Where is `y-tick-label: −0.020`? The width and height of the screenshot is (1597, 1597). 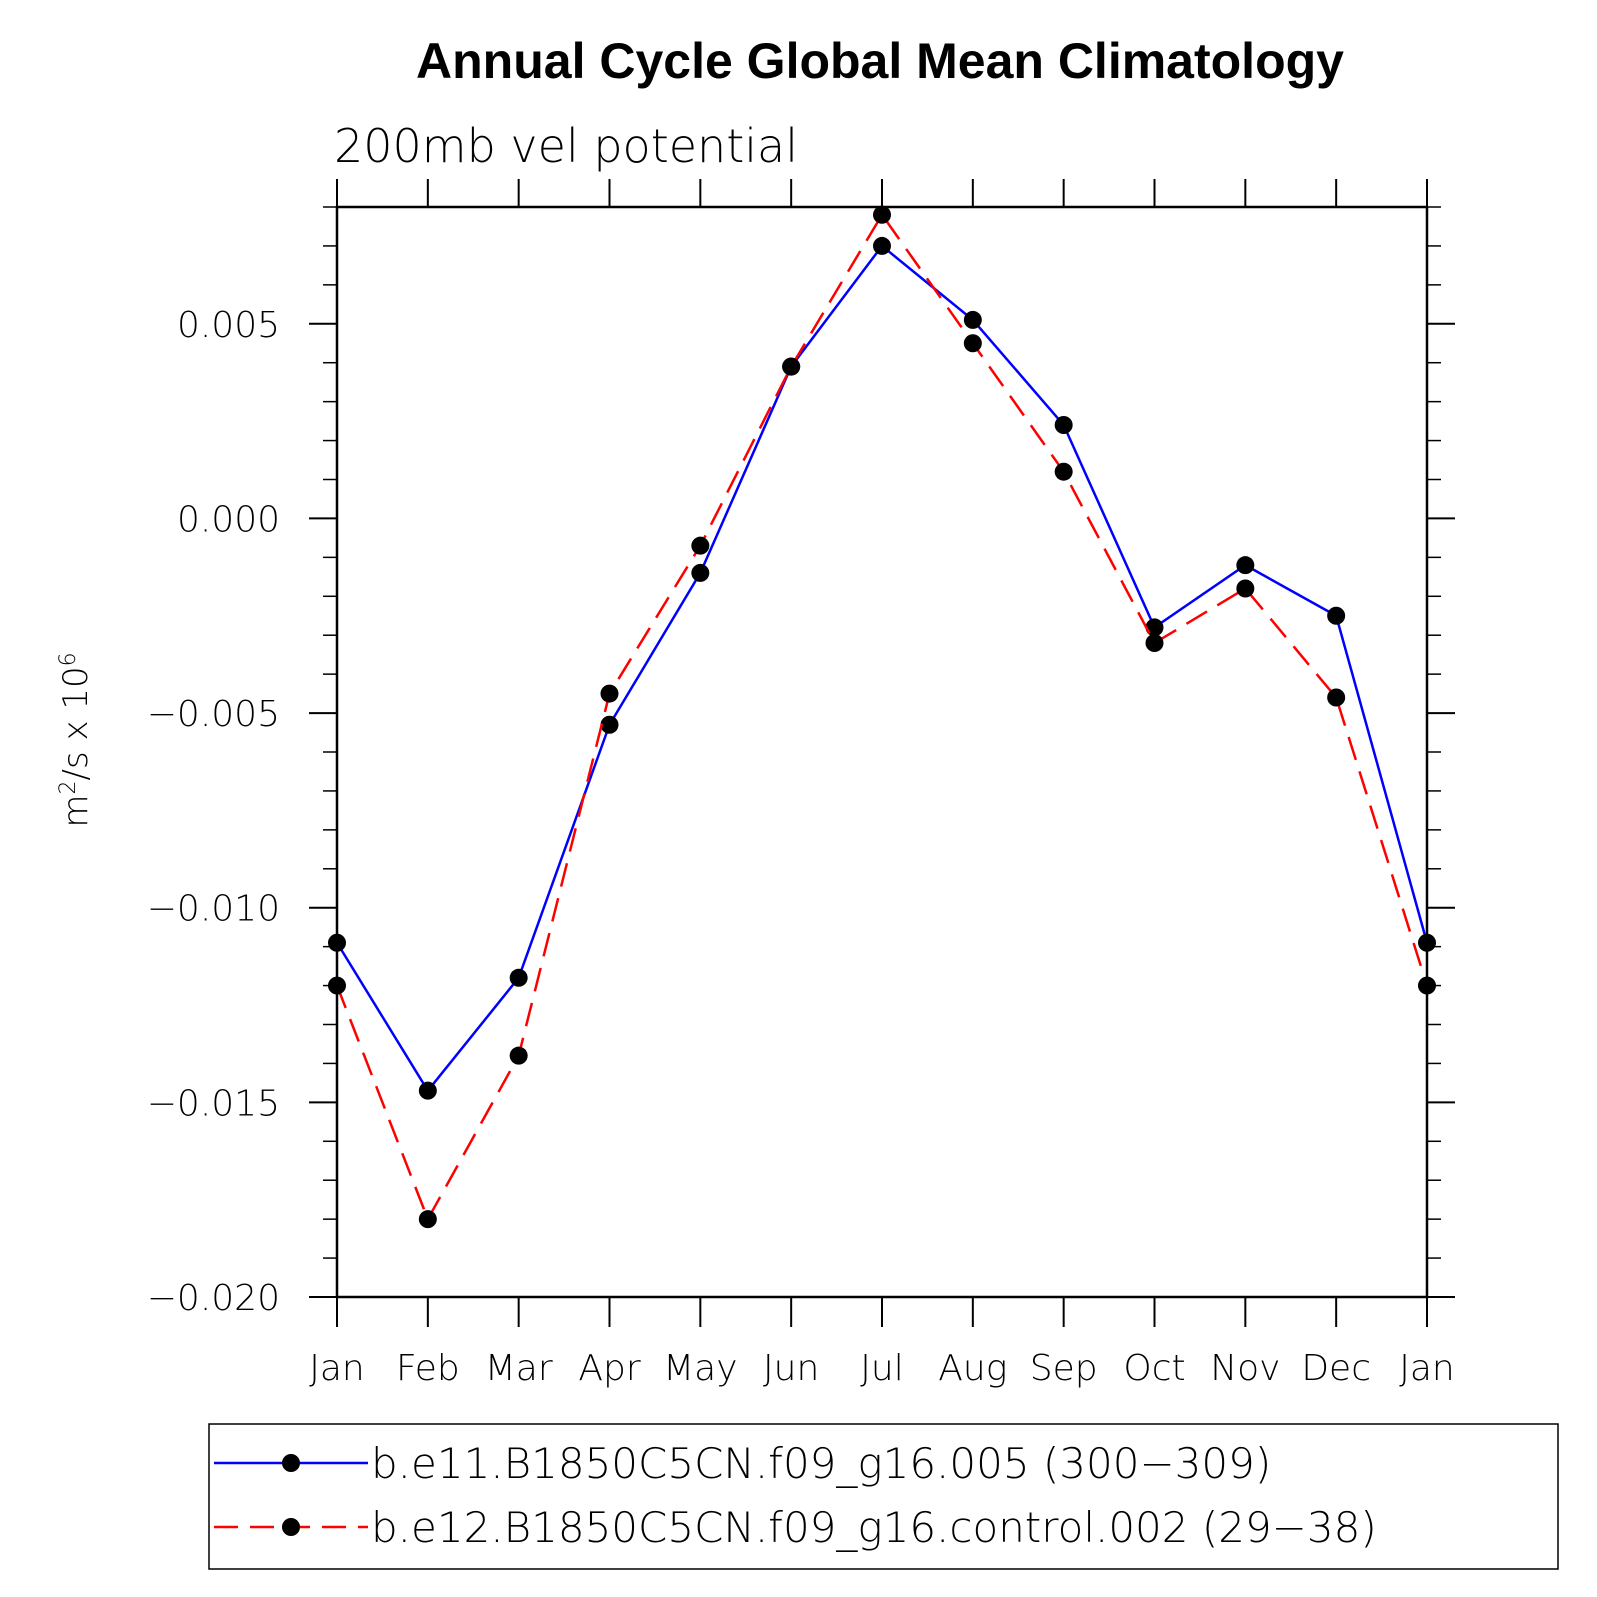 y-tick-label: −0.020 is located at coordinates (213, 1298).